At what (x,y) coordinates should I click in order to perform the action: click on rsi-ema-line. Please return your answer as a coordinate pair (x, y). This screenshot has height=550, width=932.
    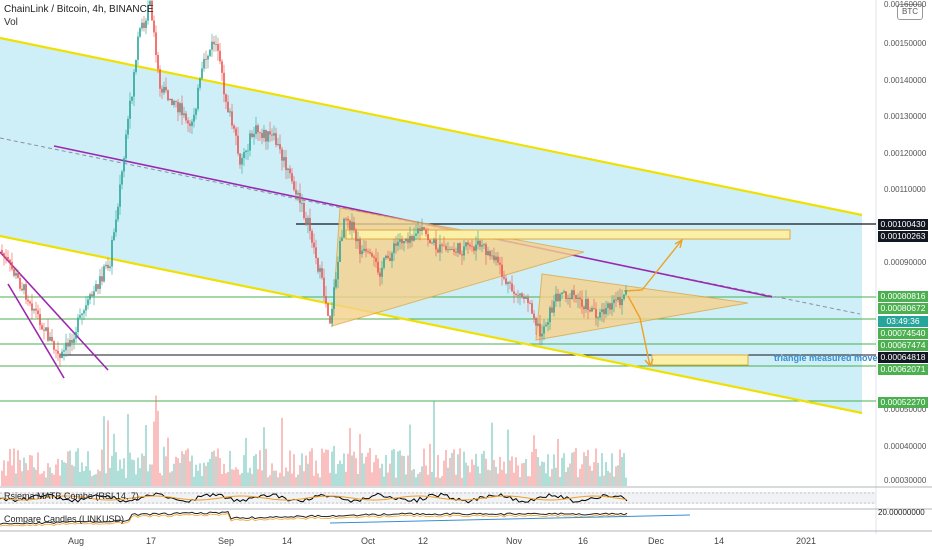
    Looking at the image, I should click on (314, 498).